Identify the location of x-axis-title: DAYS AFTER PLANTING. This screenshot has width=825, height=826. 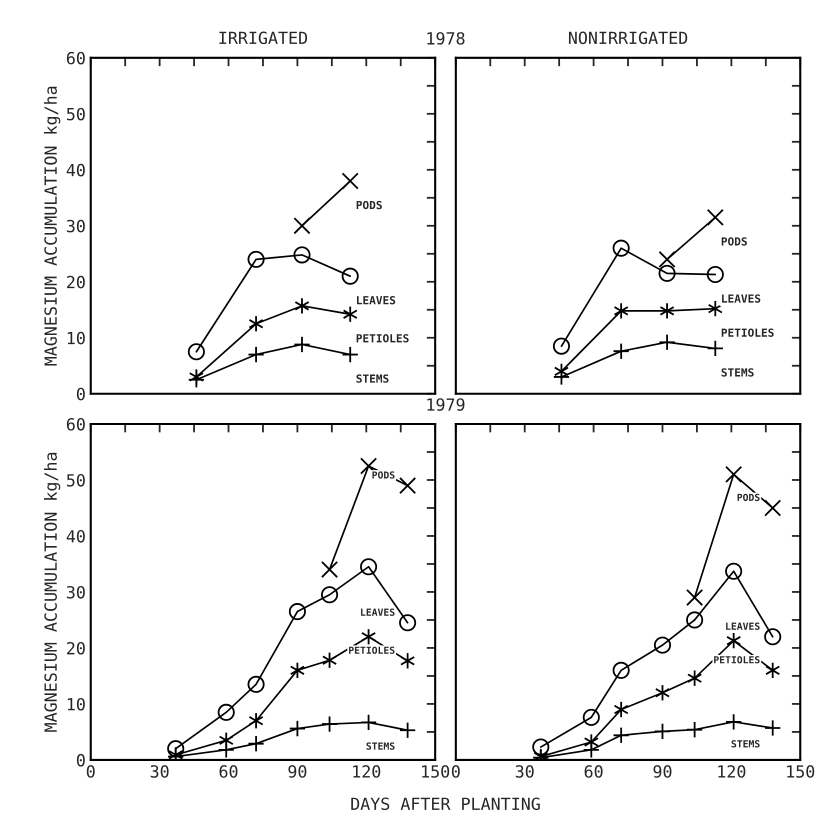
(445, 803).